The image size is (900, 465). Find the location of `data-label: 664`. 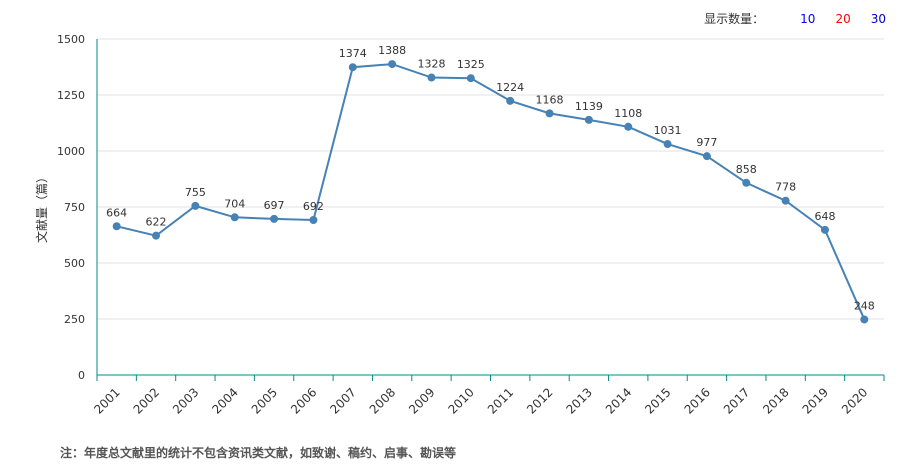

data-label: 664 is located at coordinates (116, 212).